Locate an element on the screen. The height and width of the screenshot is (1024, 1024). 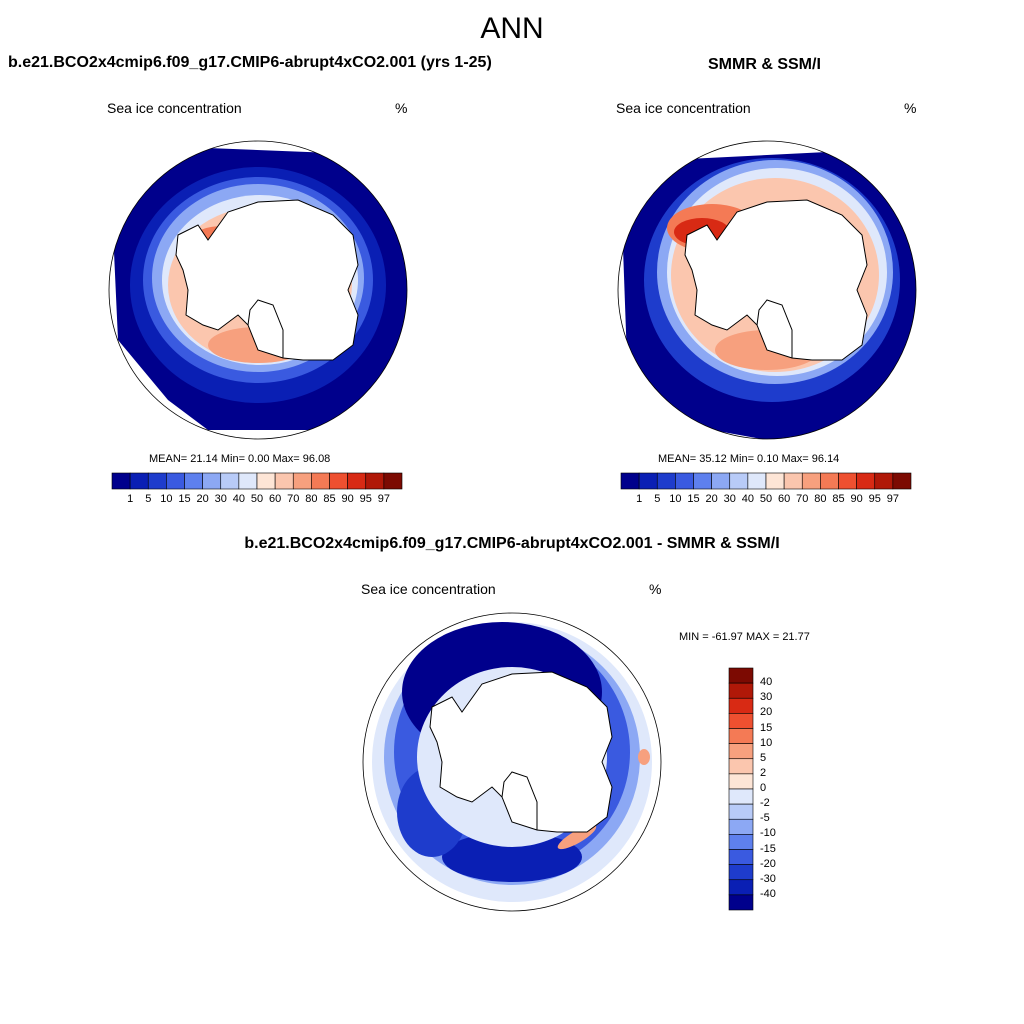
diff-minmax: MIN = -61.97 MAX = 21.77 is located at coordinates (744, 637).